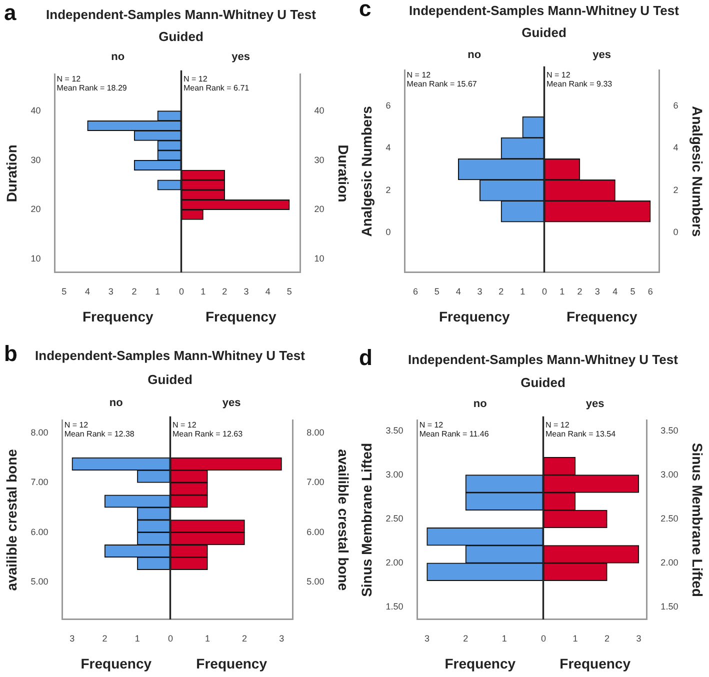 The image size is (709, 677). What do you see at coordinates (388, 189) in the screenshot?
I see `y-tick-label: 2` at bounding box center [388, 189].